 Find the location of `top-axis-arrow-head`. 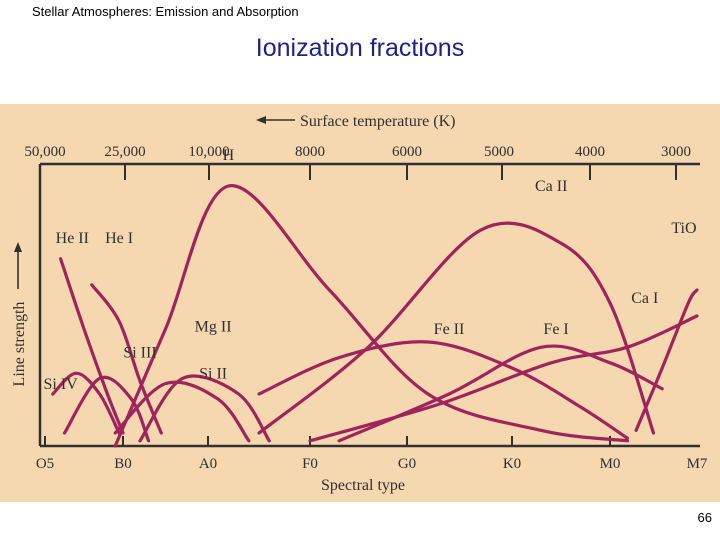

top-axis-arrow-head is located at coordinates (261, 120).